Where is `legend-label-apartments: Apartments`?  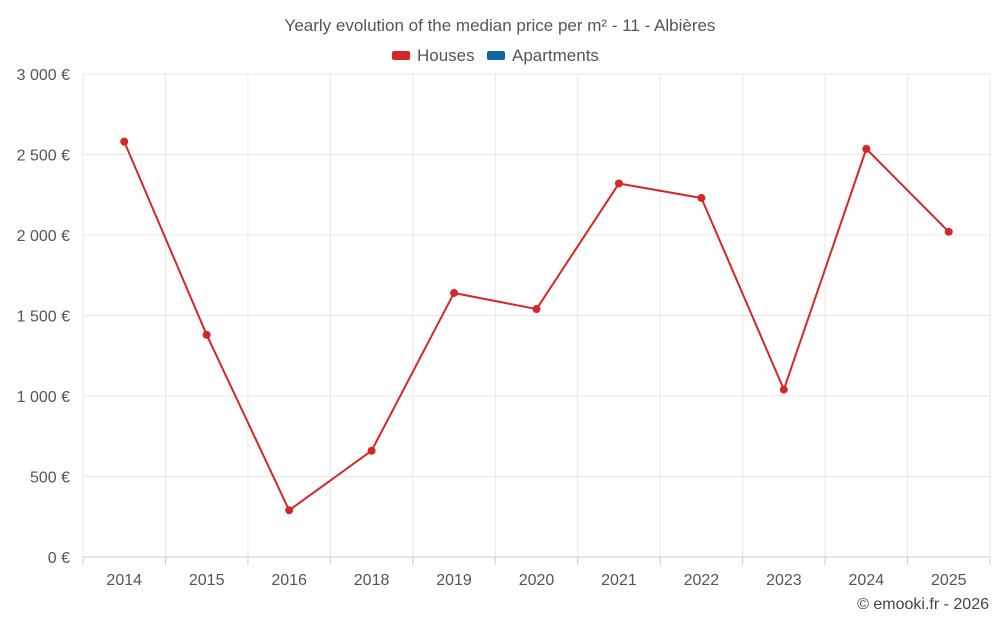
legend-label-apartments: Apartments is located at coordinates (555, 55).